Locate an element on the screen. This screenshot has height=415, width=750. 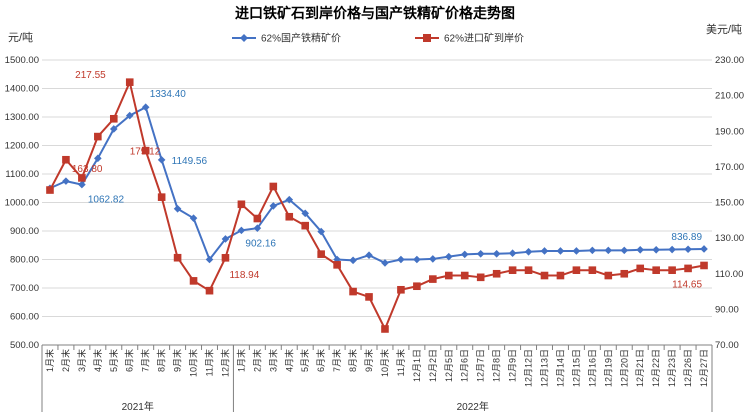
x-tick-label: 11月末 is located at coordinates (400, 362).